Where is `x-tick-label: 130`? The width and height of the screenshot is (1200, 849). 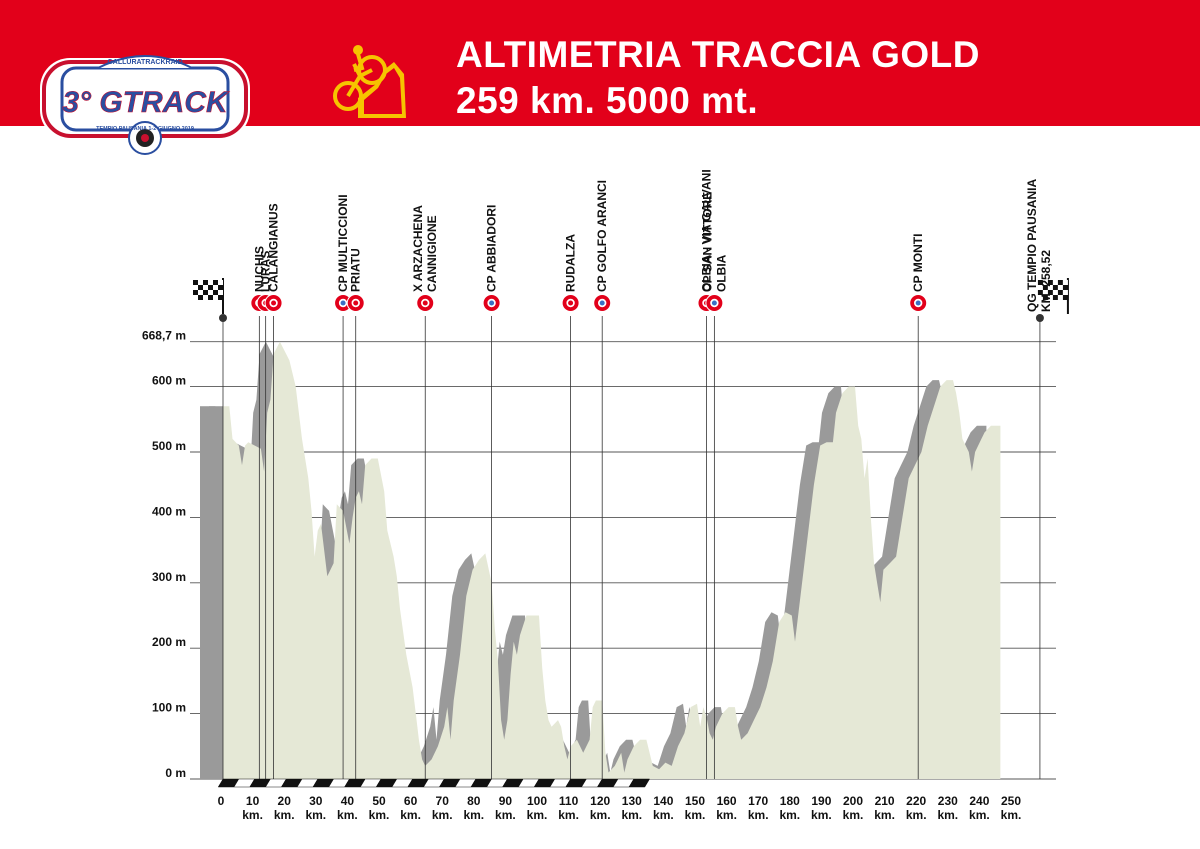
x-tick-label: 130 is located at coordinates (632, 801).